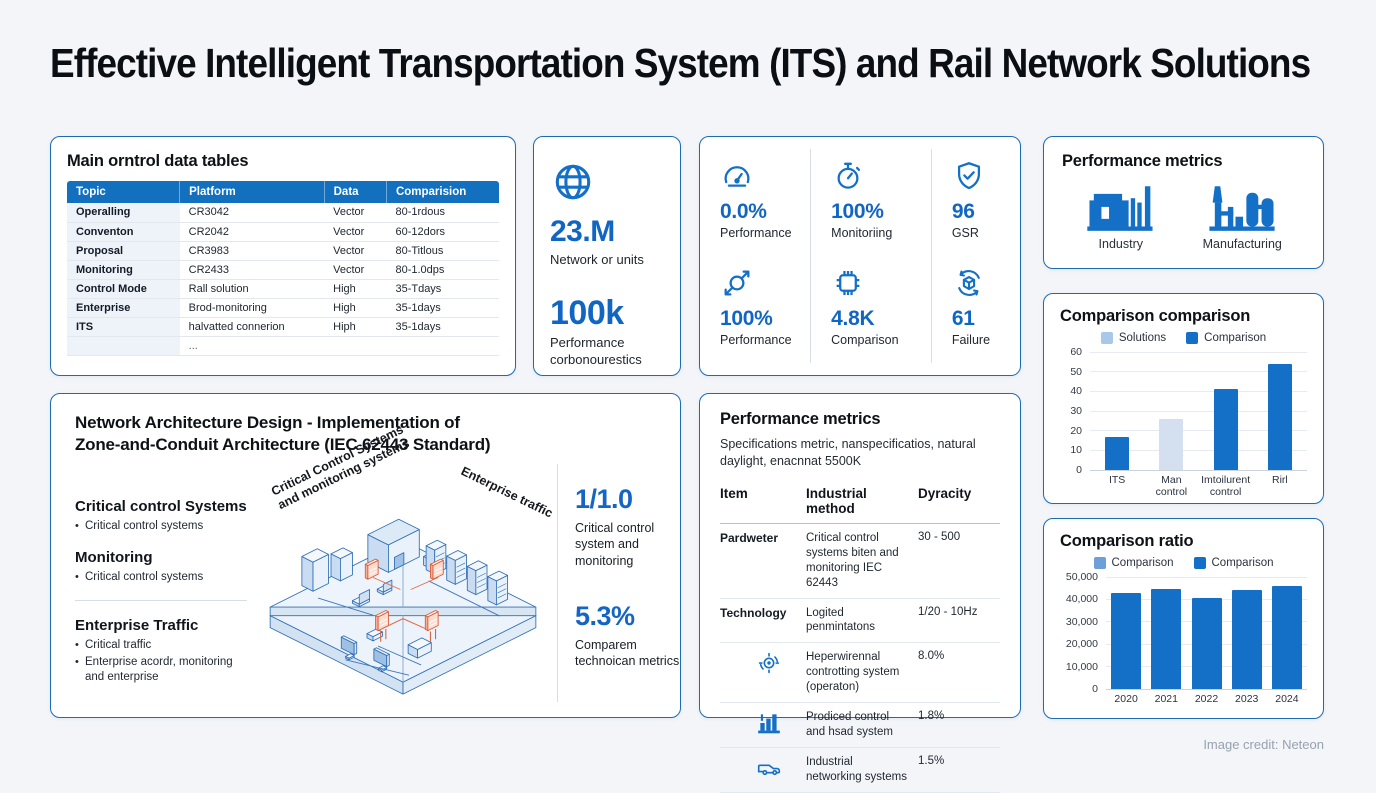 This screenshot has height=793, width=1376. Describe the element at coordinates (587, 313) in the screenshot. I see `stat-value: 100k` at that location.